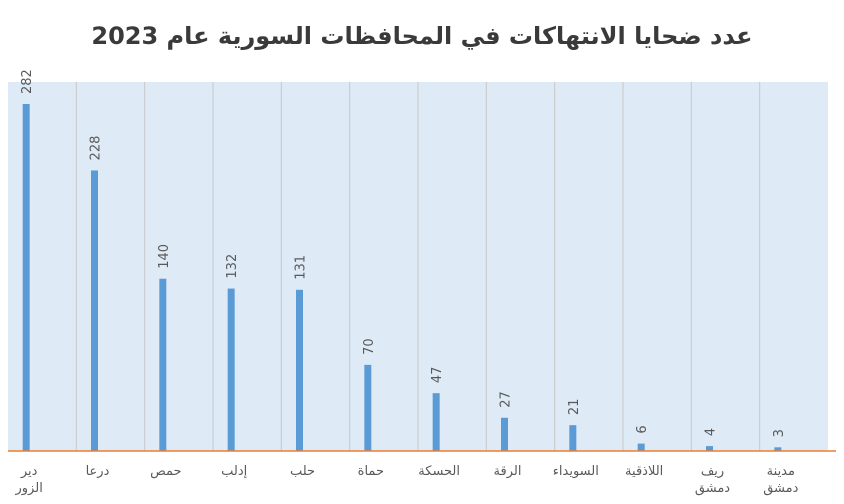 This screenshot has width=844, height=504. Describe the element at coordinates (644, 471) in the screenshot. I see `category-label: اللاذقية` at that location.